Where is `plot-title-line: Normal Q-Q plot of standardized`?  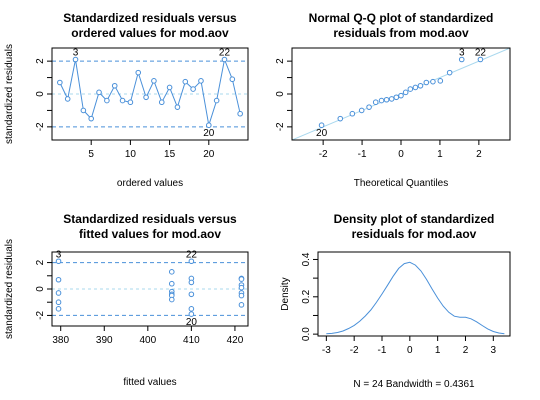 plot-title-line: Normal Q-Q plot of standardized is located at coordinates (401, 18).